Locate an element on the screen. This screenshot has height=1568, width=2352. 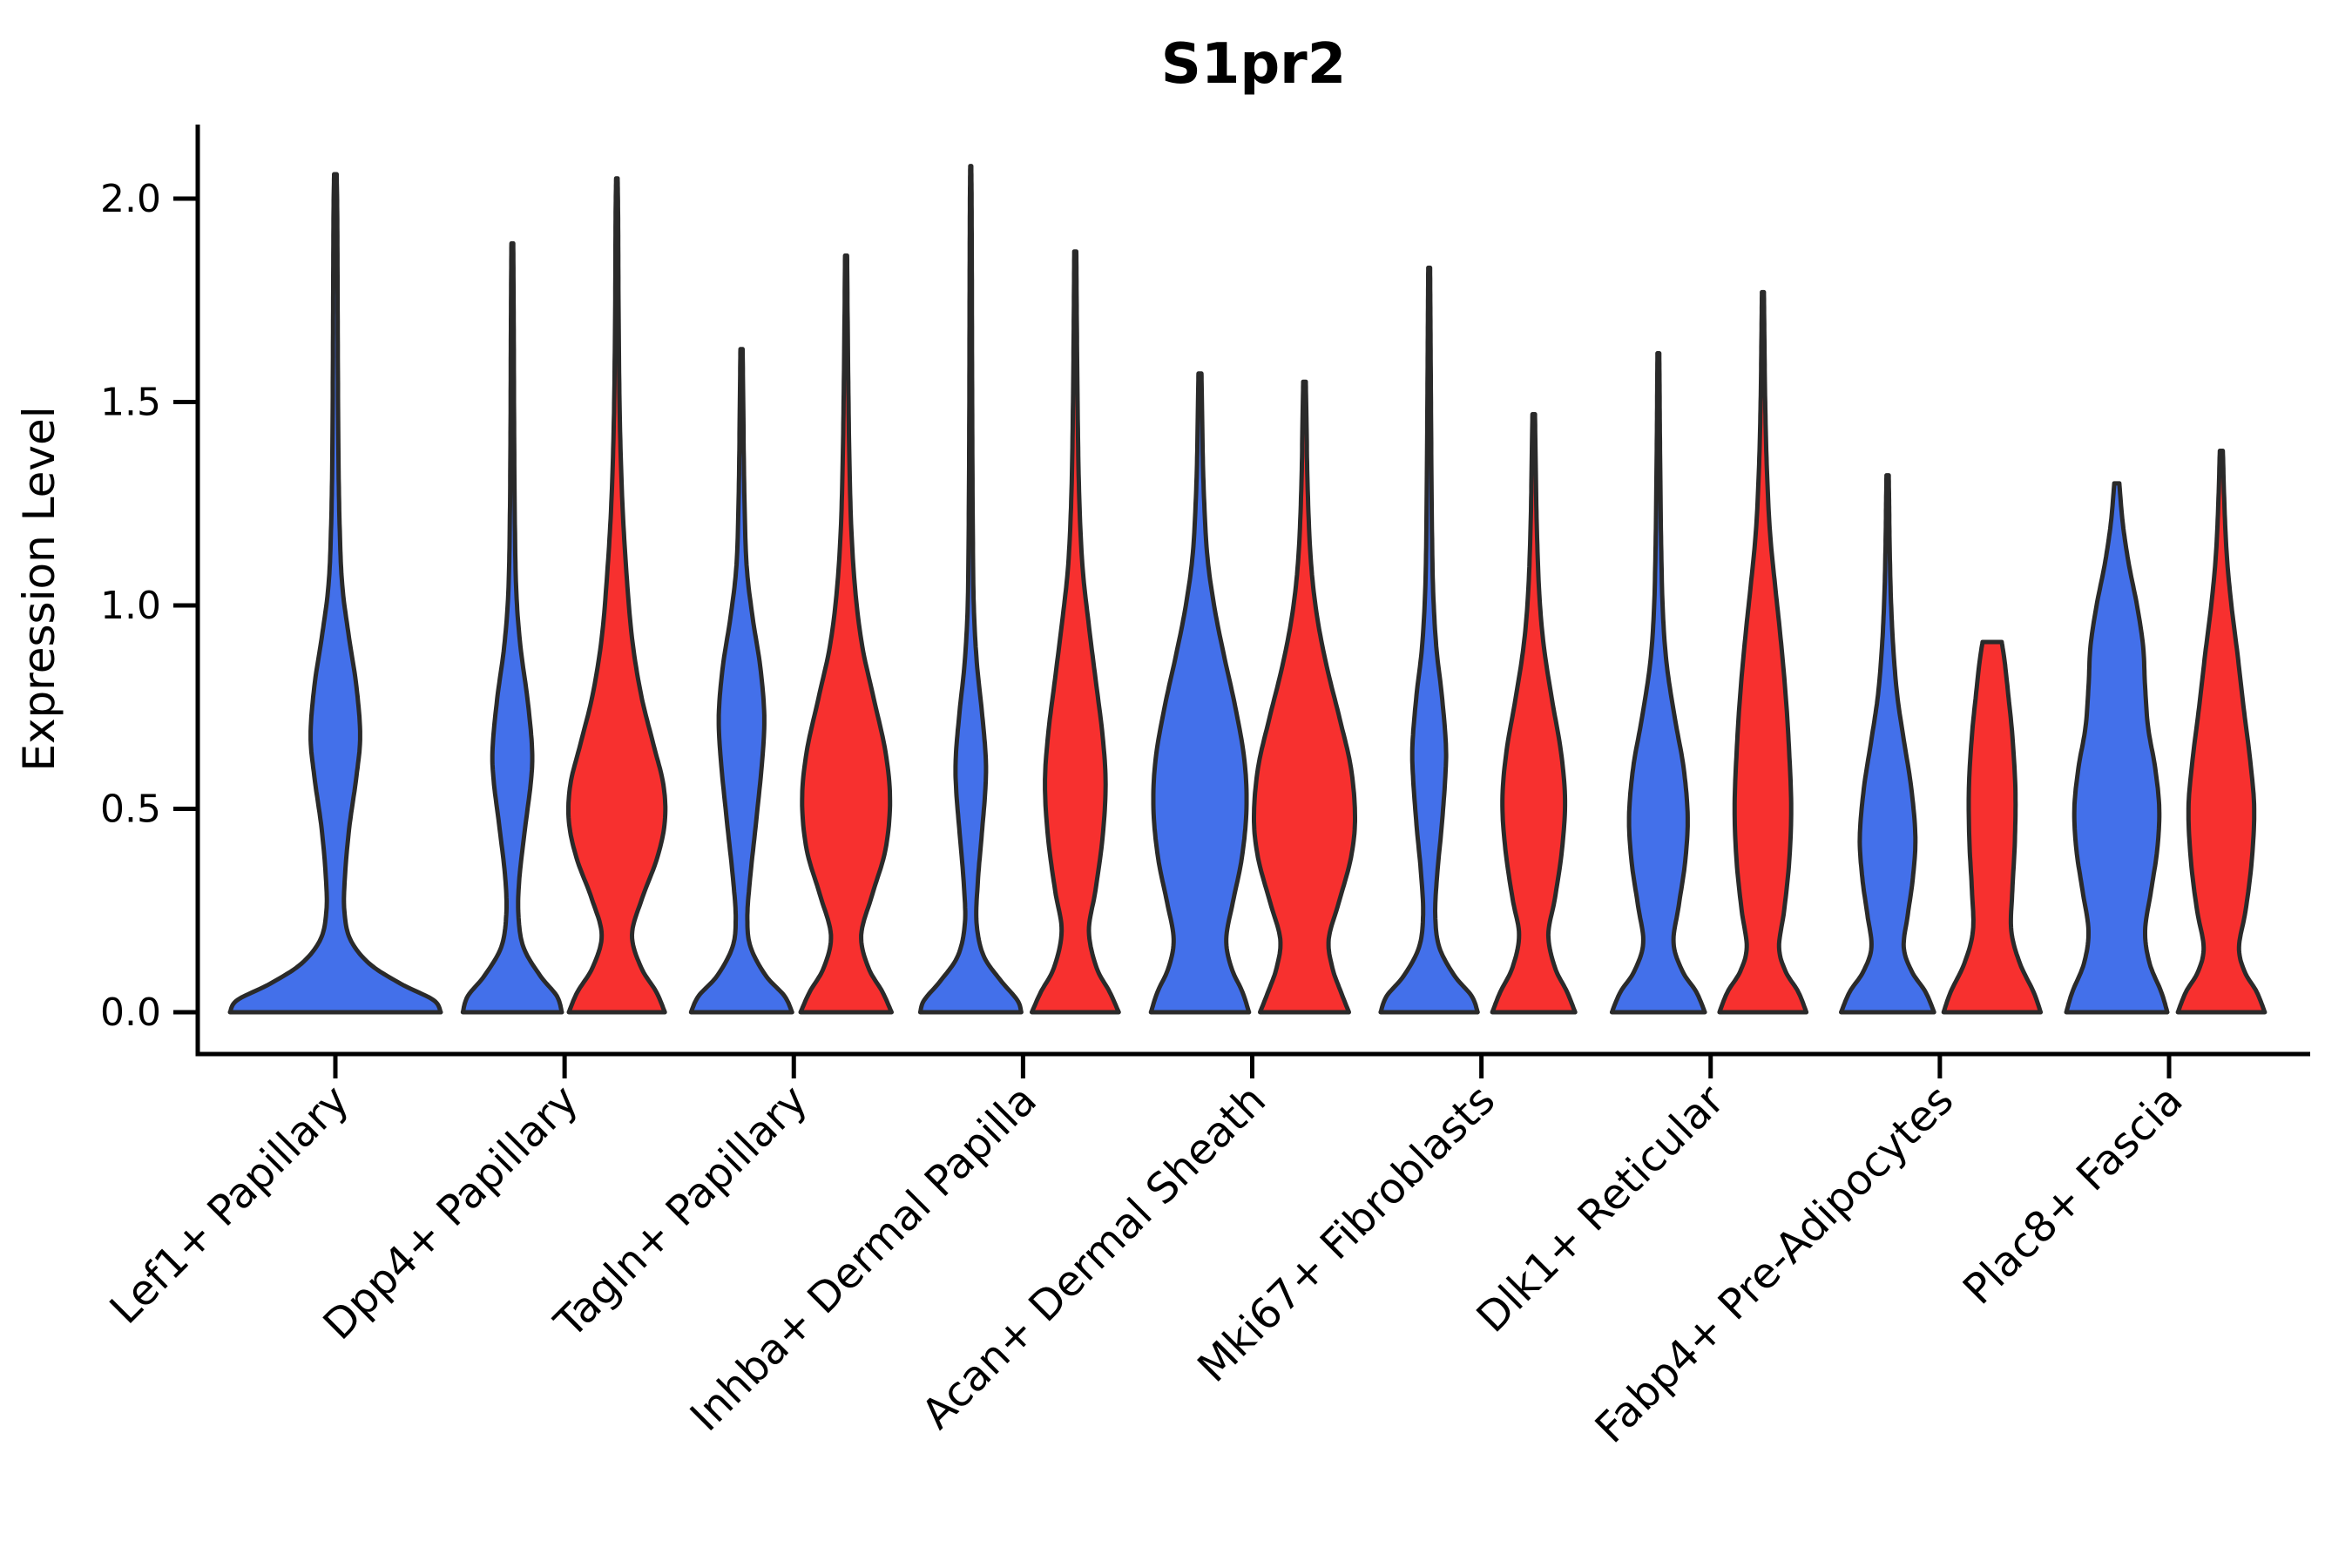
violin-red-plac8-fascia is located at coordinates (2221, 732).